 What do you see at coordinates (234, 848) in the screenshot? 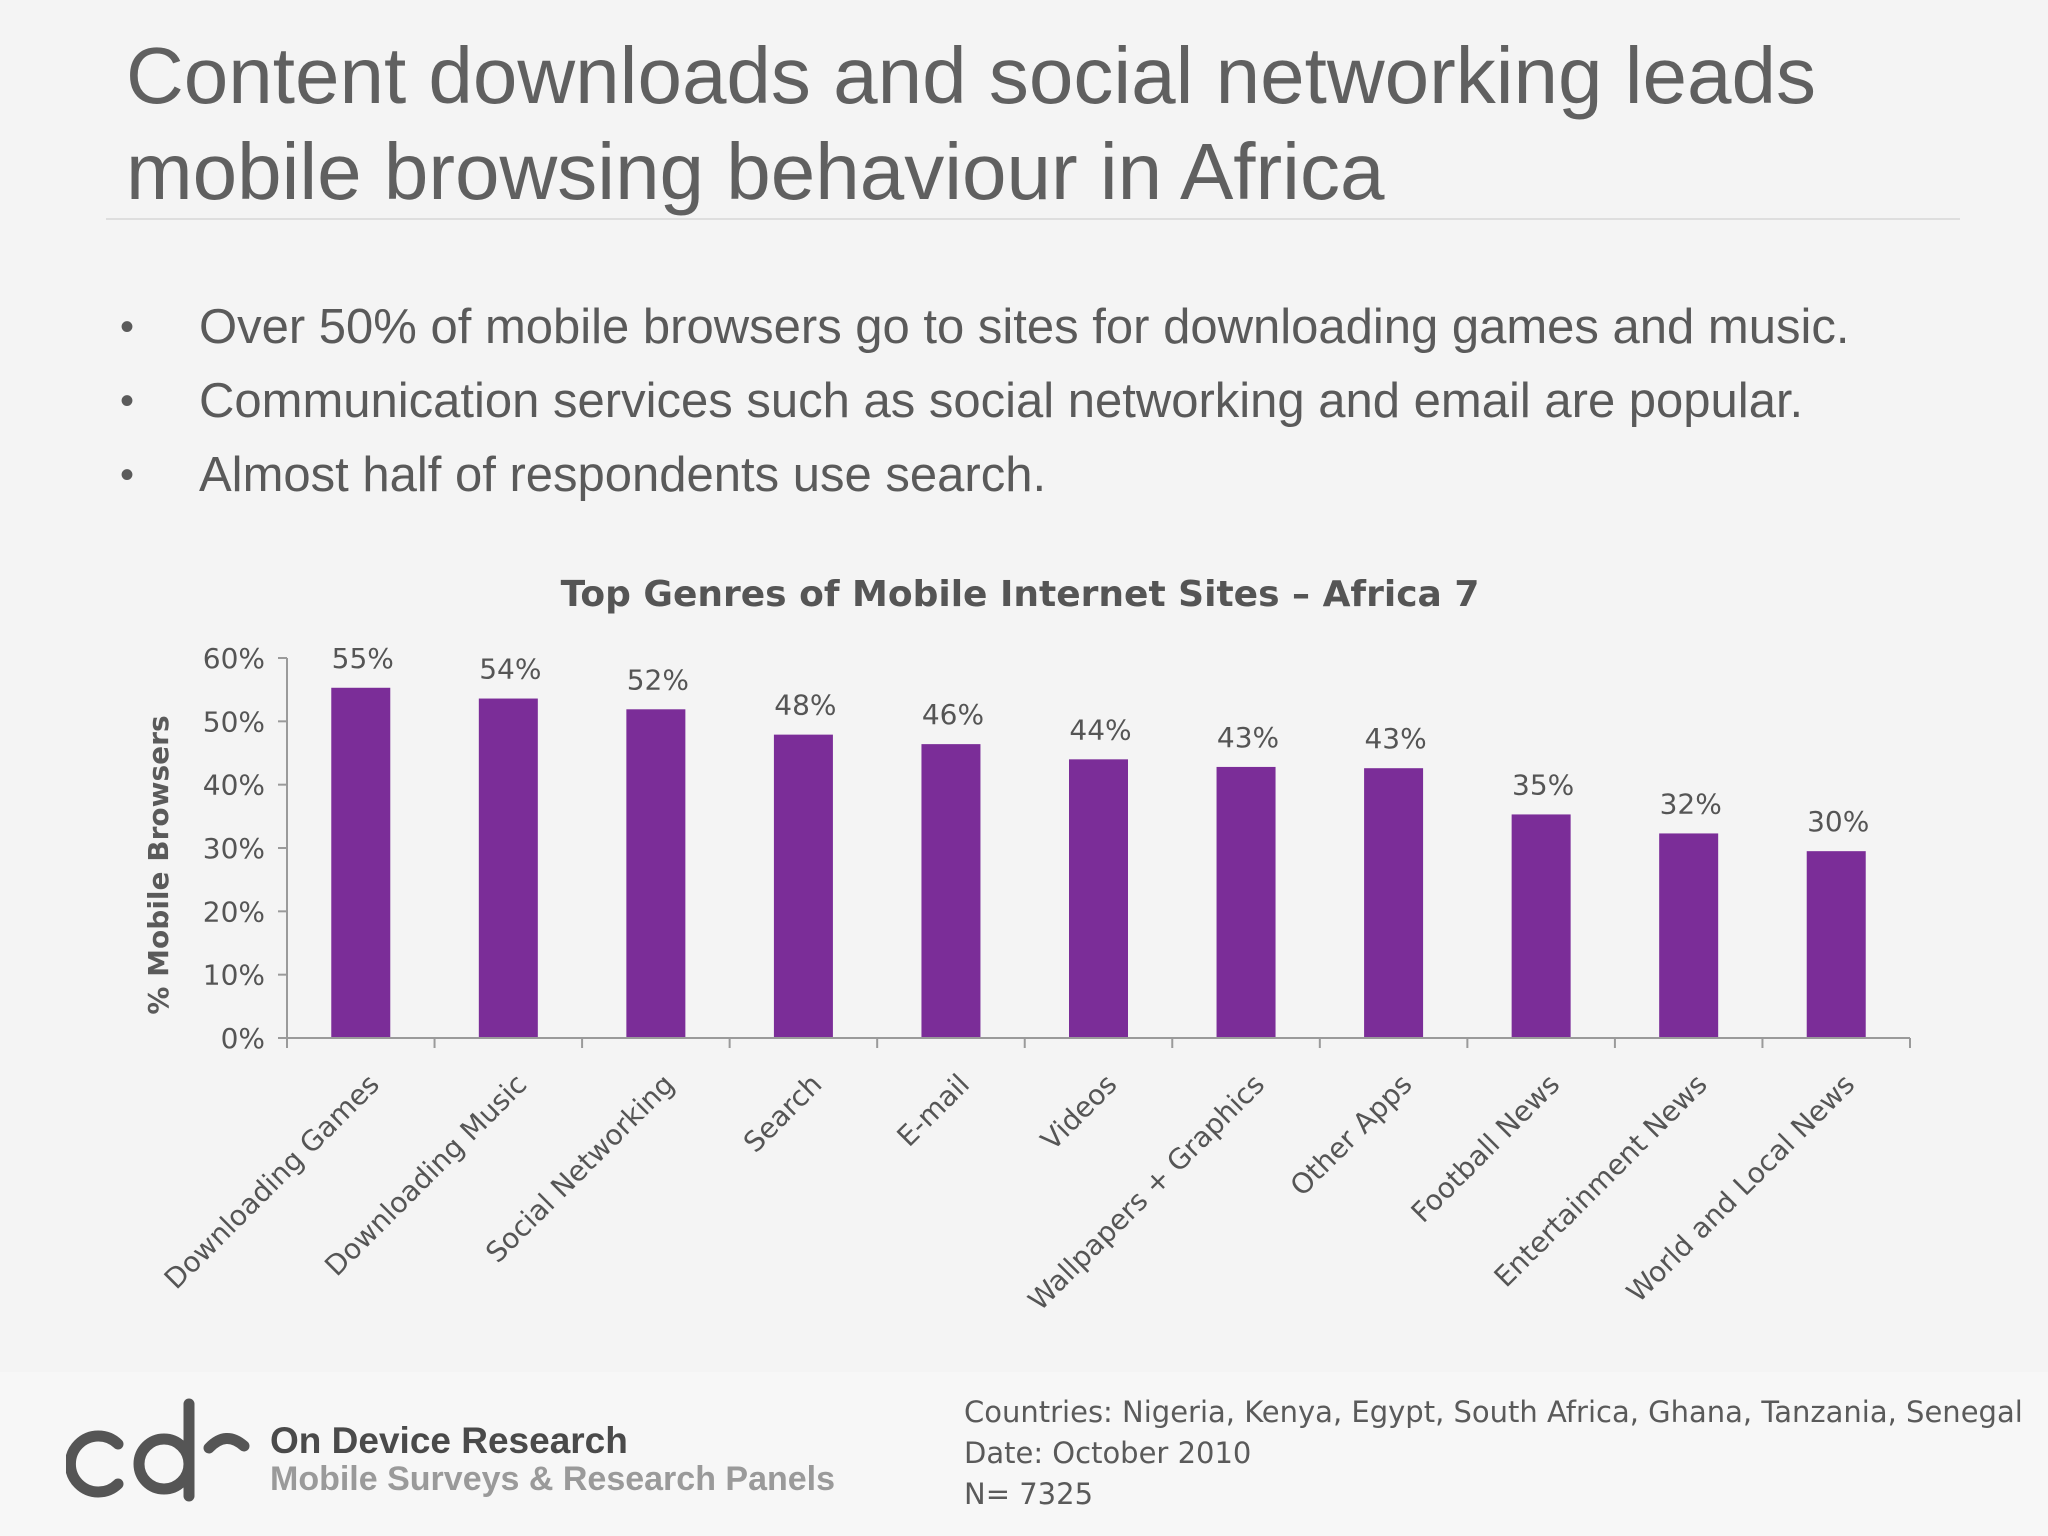
I see `y-tick-label: 30%` at bounding box center [234, 848].